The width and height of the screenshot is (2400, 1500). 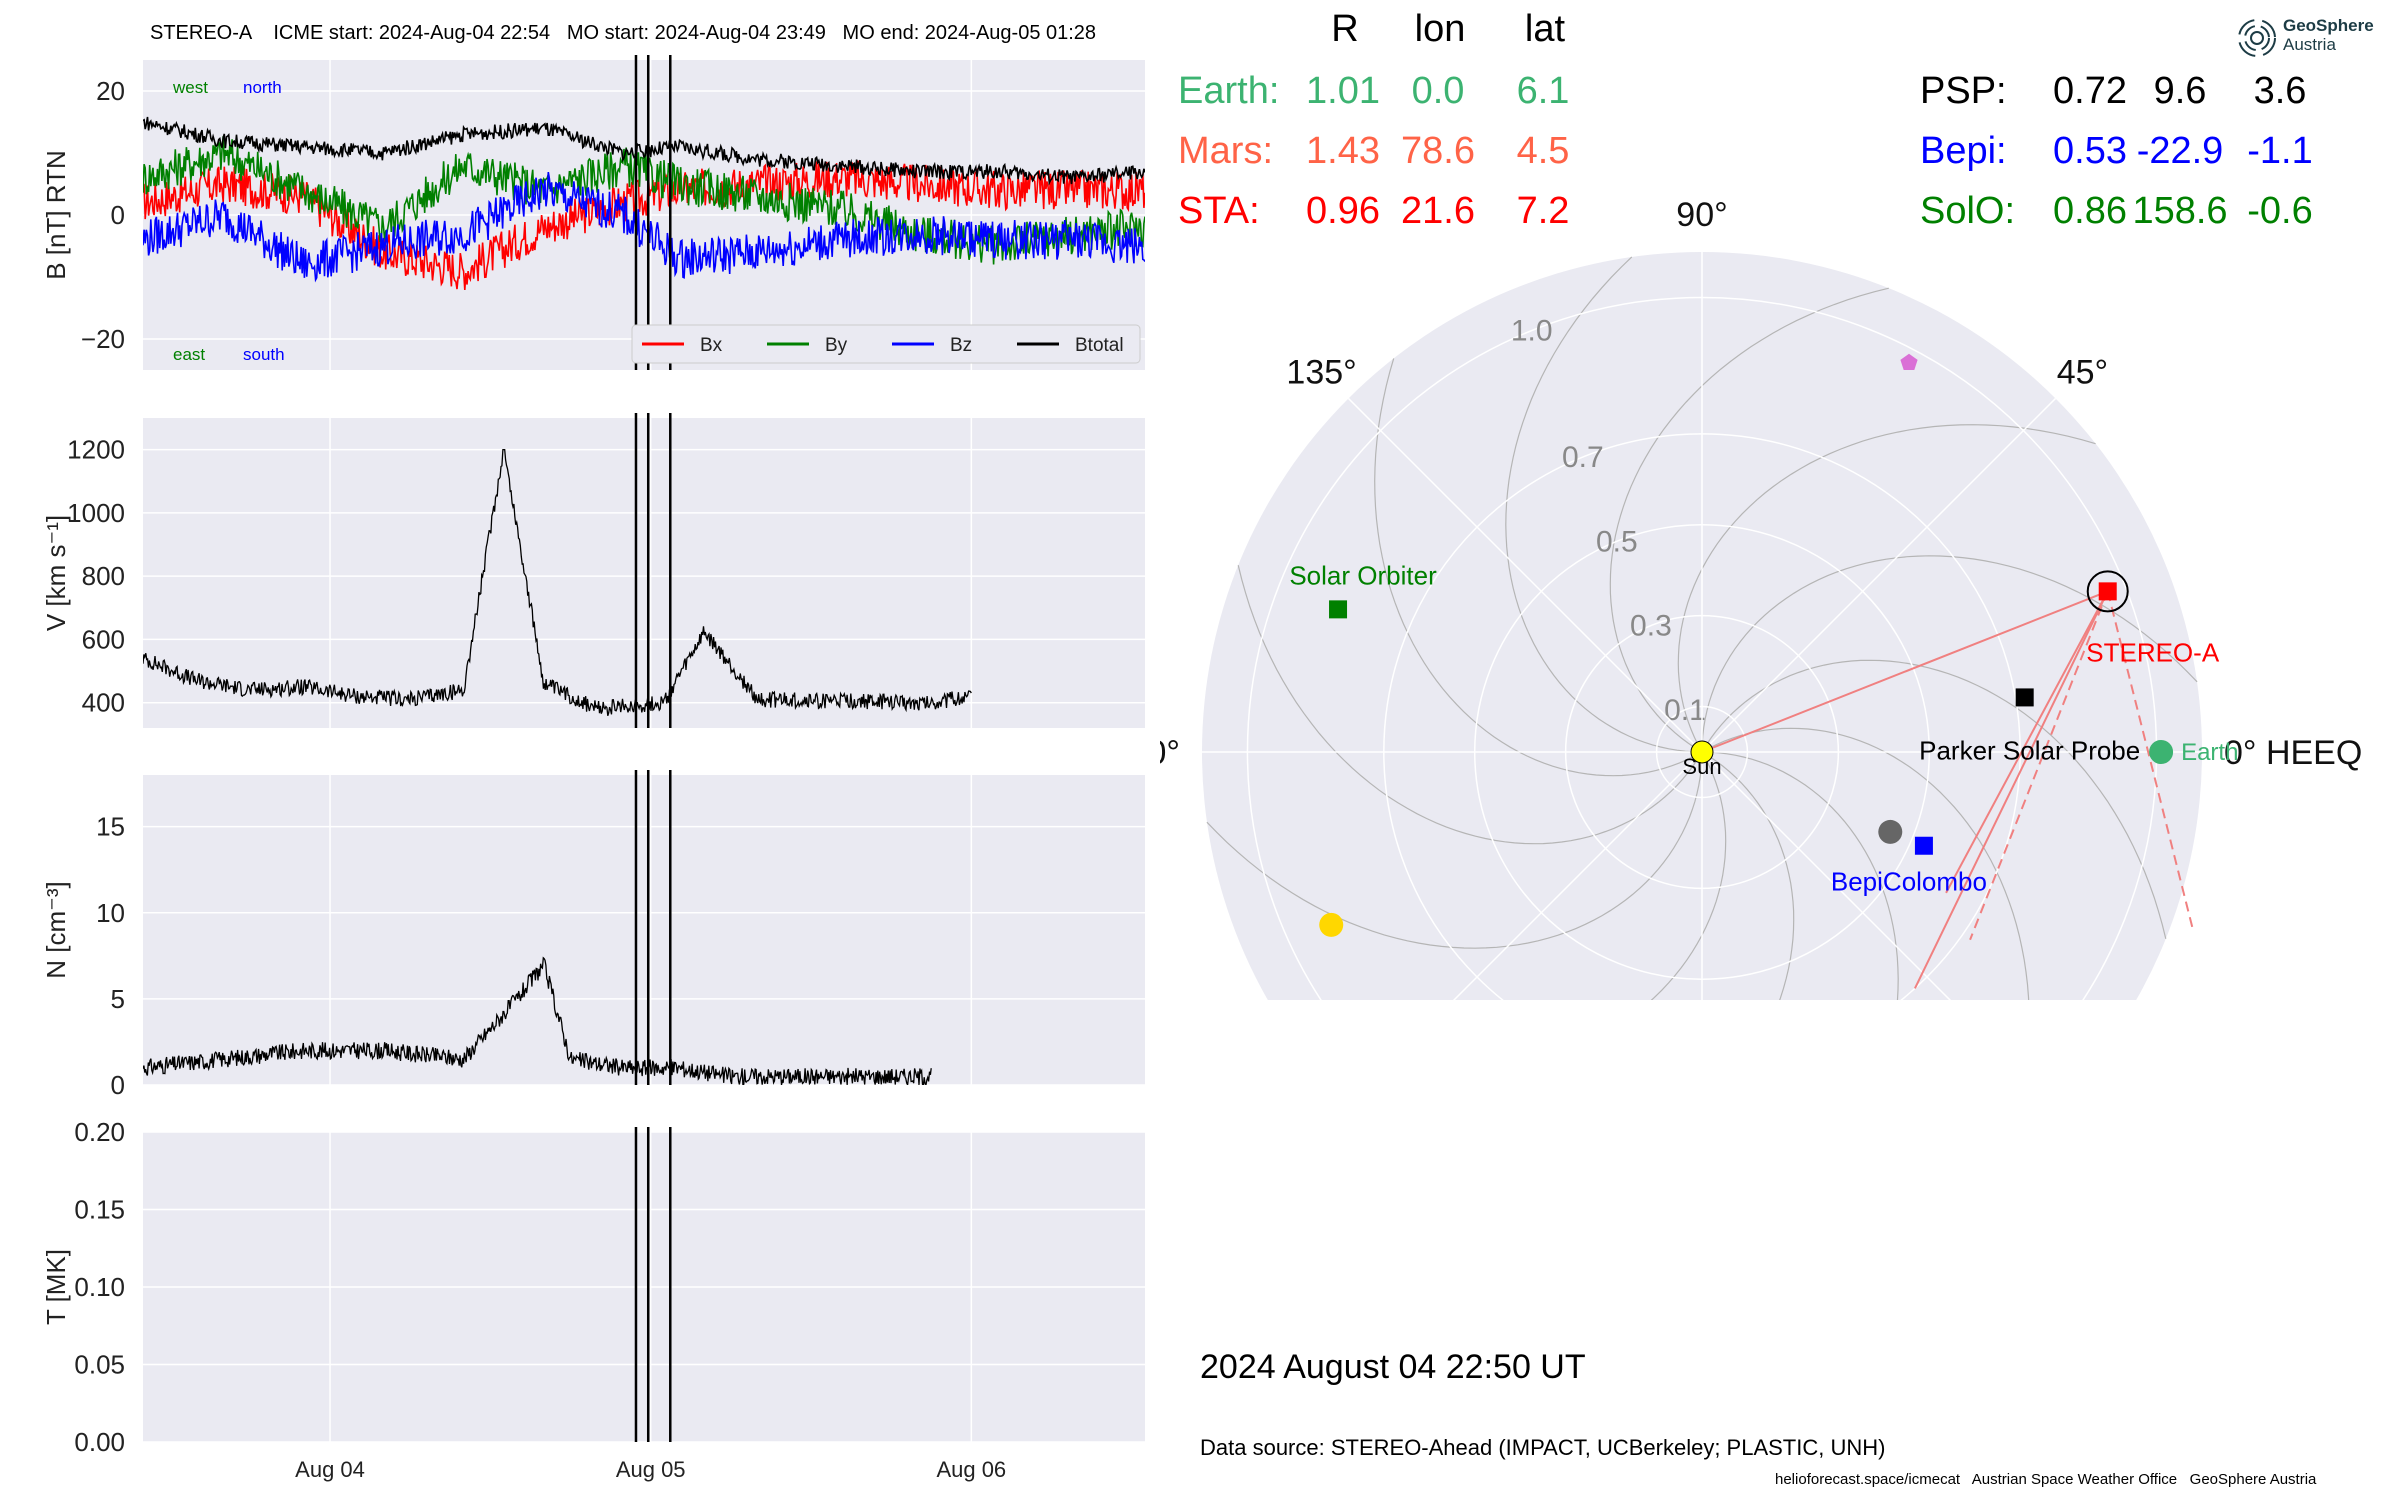 What do you see at coordinates (1099, 345) in the screenshot?
I see `legend-label-btotal: Btotal` at bounding box center [1099, 345].